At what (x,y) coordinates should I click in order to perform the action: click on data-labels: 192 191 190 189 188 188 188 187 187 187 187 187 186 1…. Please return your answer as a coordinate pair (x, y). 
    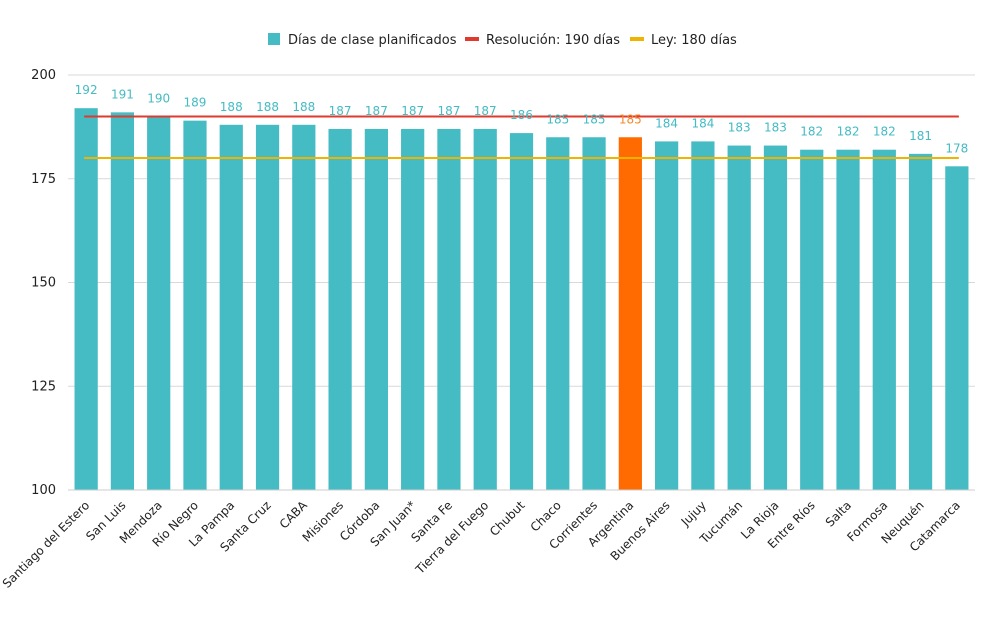
    Looking at the image, I should click on (522, 119).